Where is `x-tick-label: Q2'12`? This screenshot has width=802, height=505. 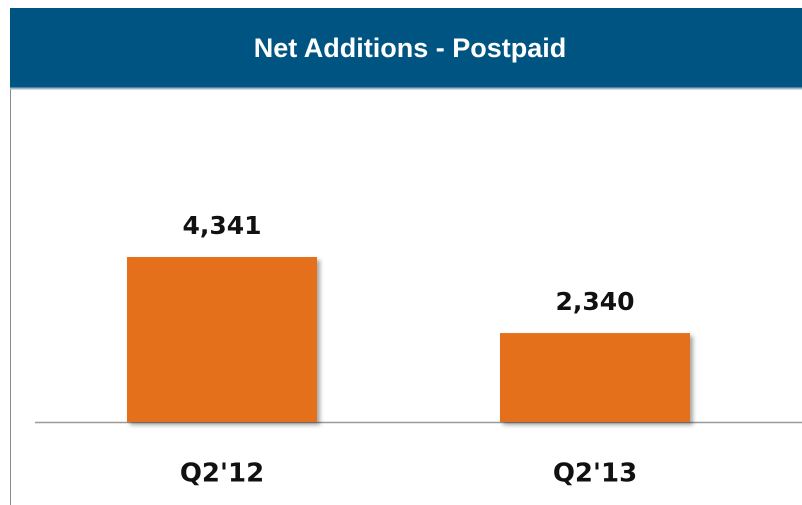
x-tick-label: Q2'12 is located at coordinates (222, 474).